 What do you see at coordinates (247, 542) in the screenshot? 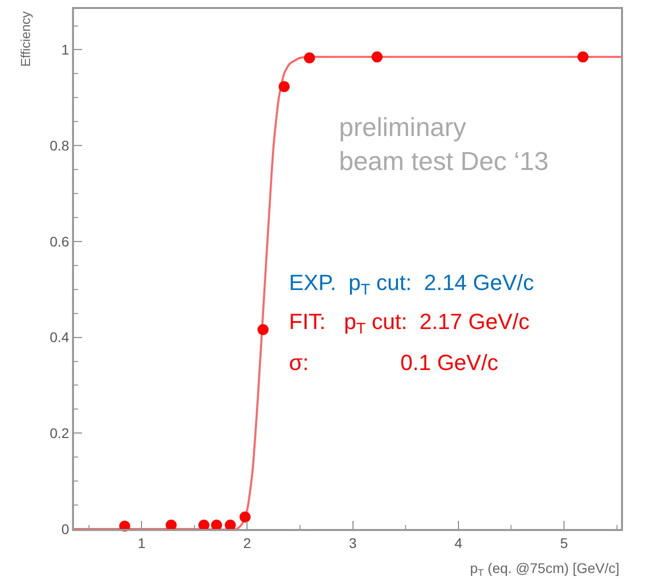
I see `x-tick-label: 2` at bounding box center [247, 542].